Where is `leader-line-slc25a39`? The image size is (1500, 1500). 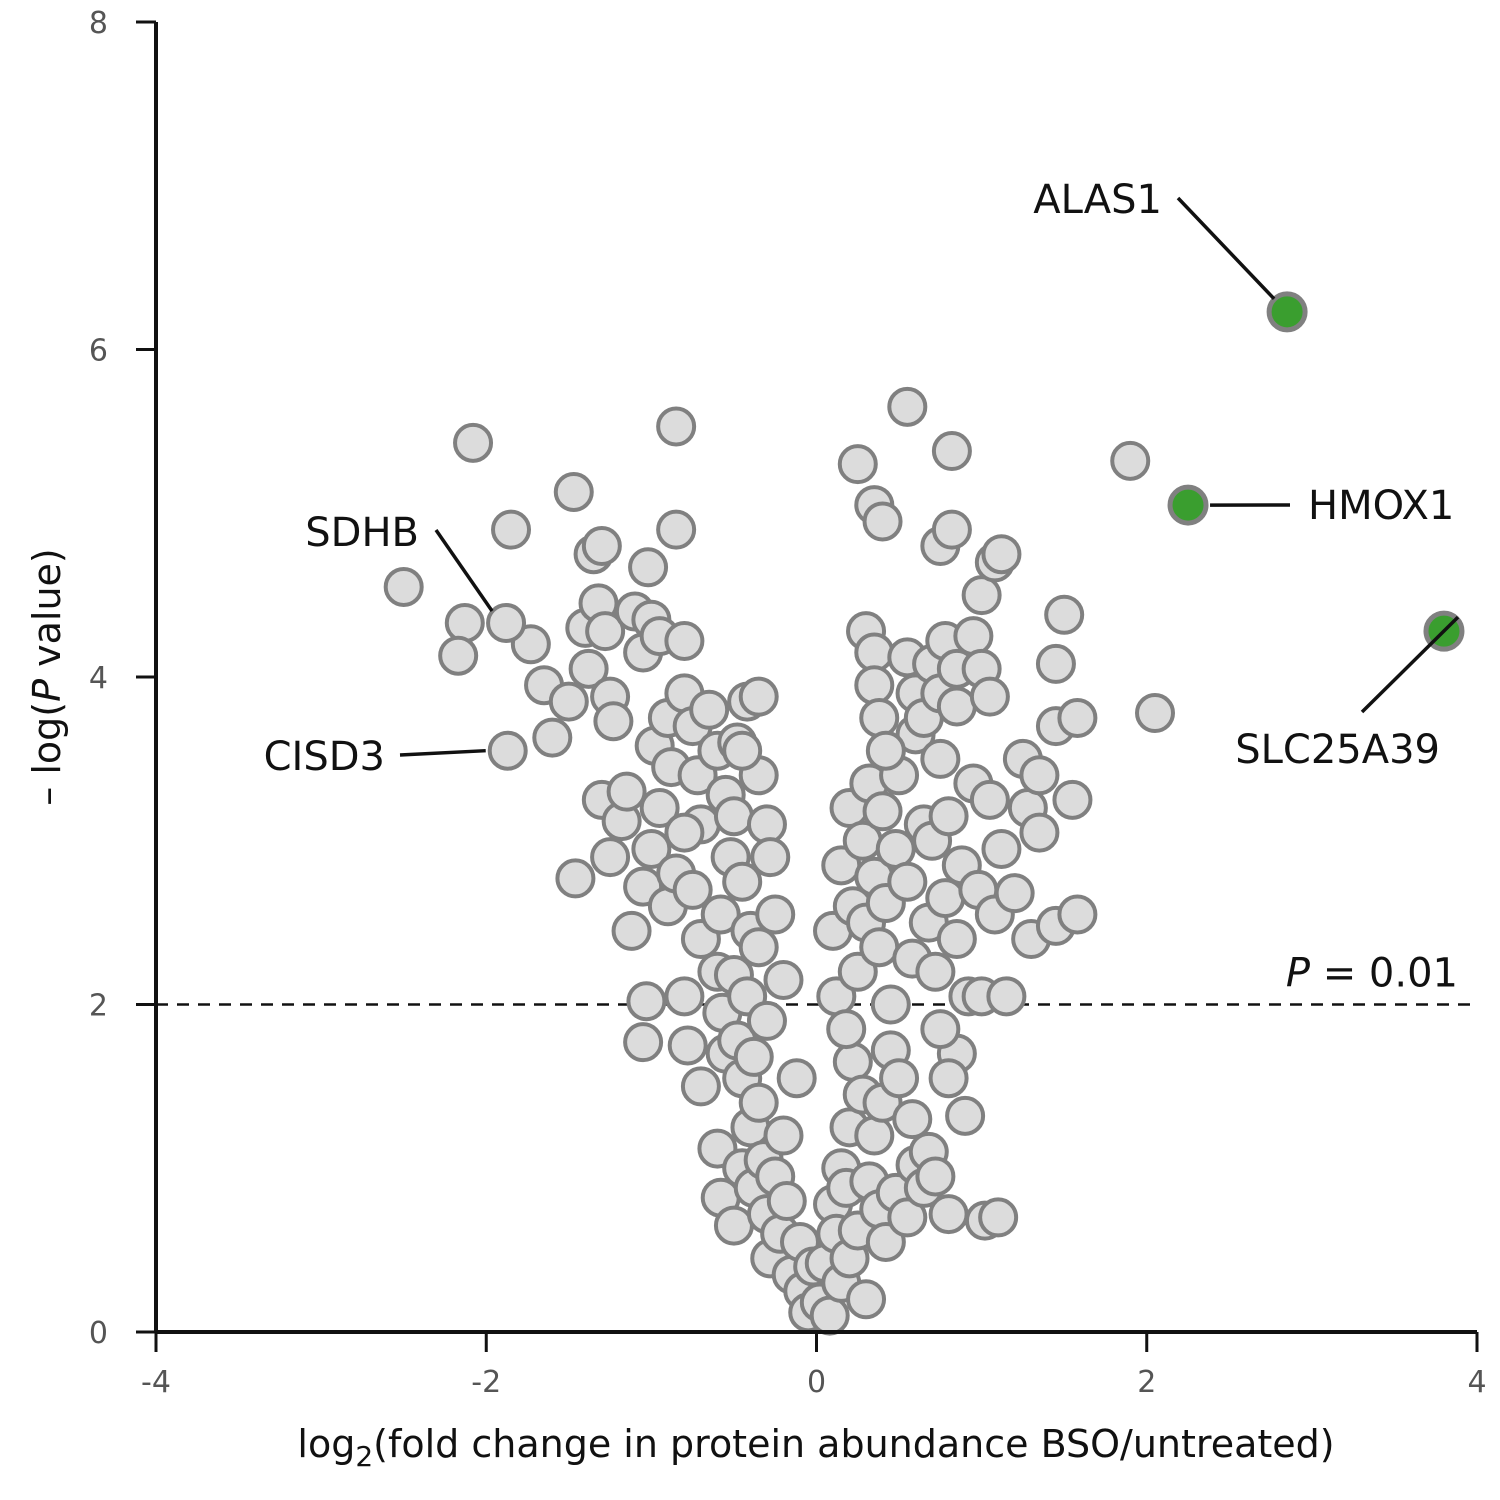 leader-line-slc25a39 is located at coordinates (1410, 664).